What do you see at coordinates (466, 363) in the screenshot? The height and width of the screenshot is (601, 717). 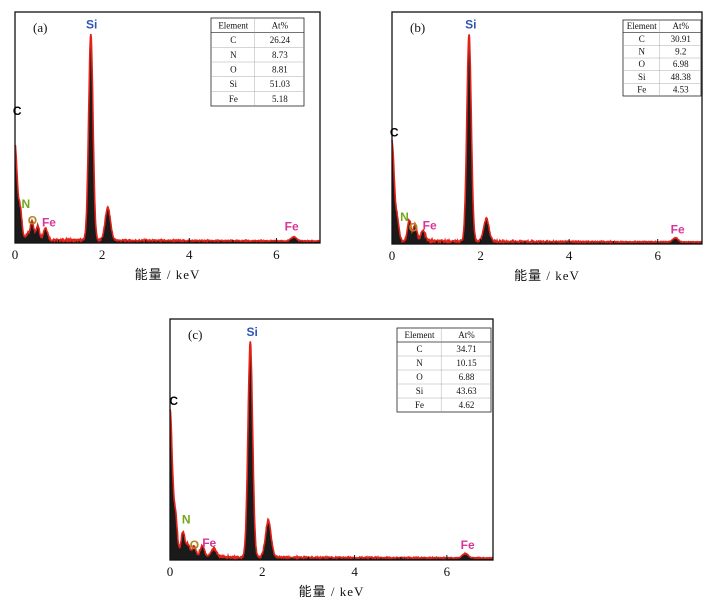 I see `table-row-n-at: 10.15` at bounding box center [466, 363].